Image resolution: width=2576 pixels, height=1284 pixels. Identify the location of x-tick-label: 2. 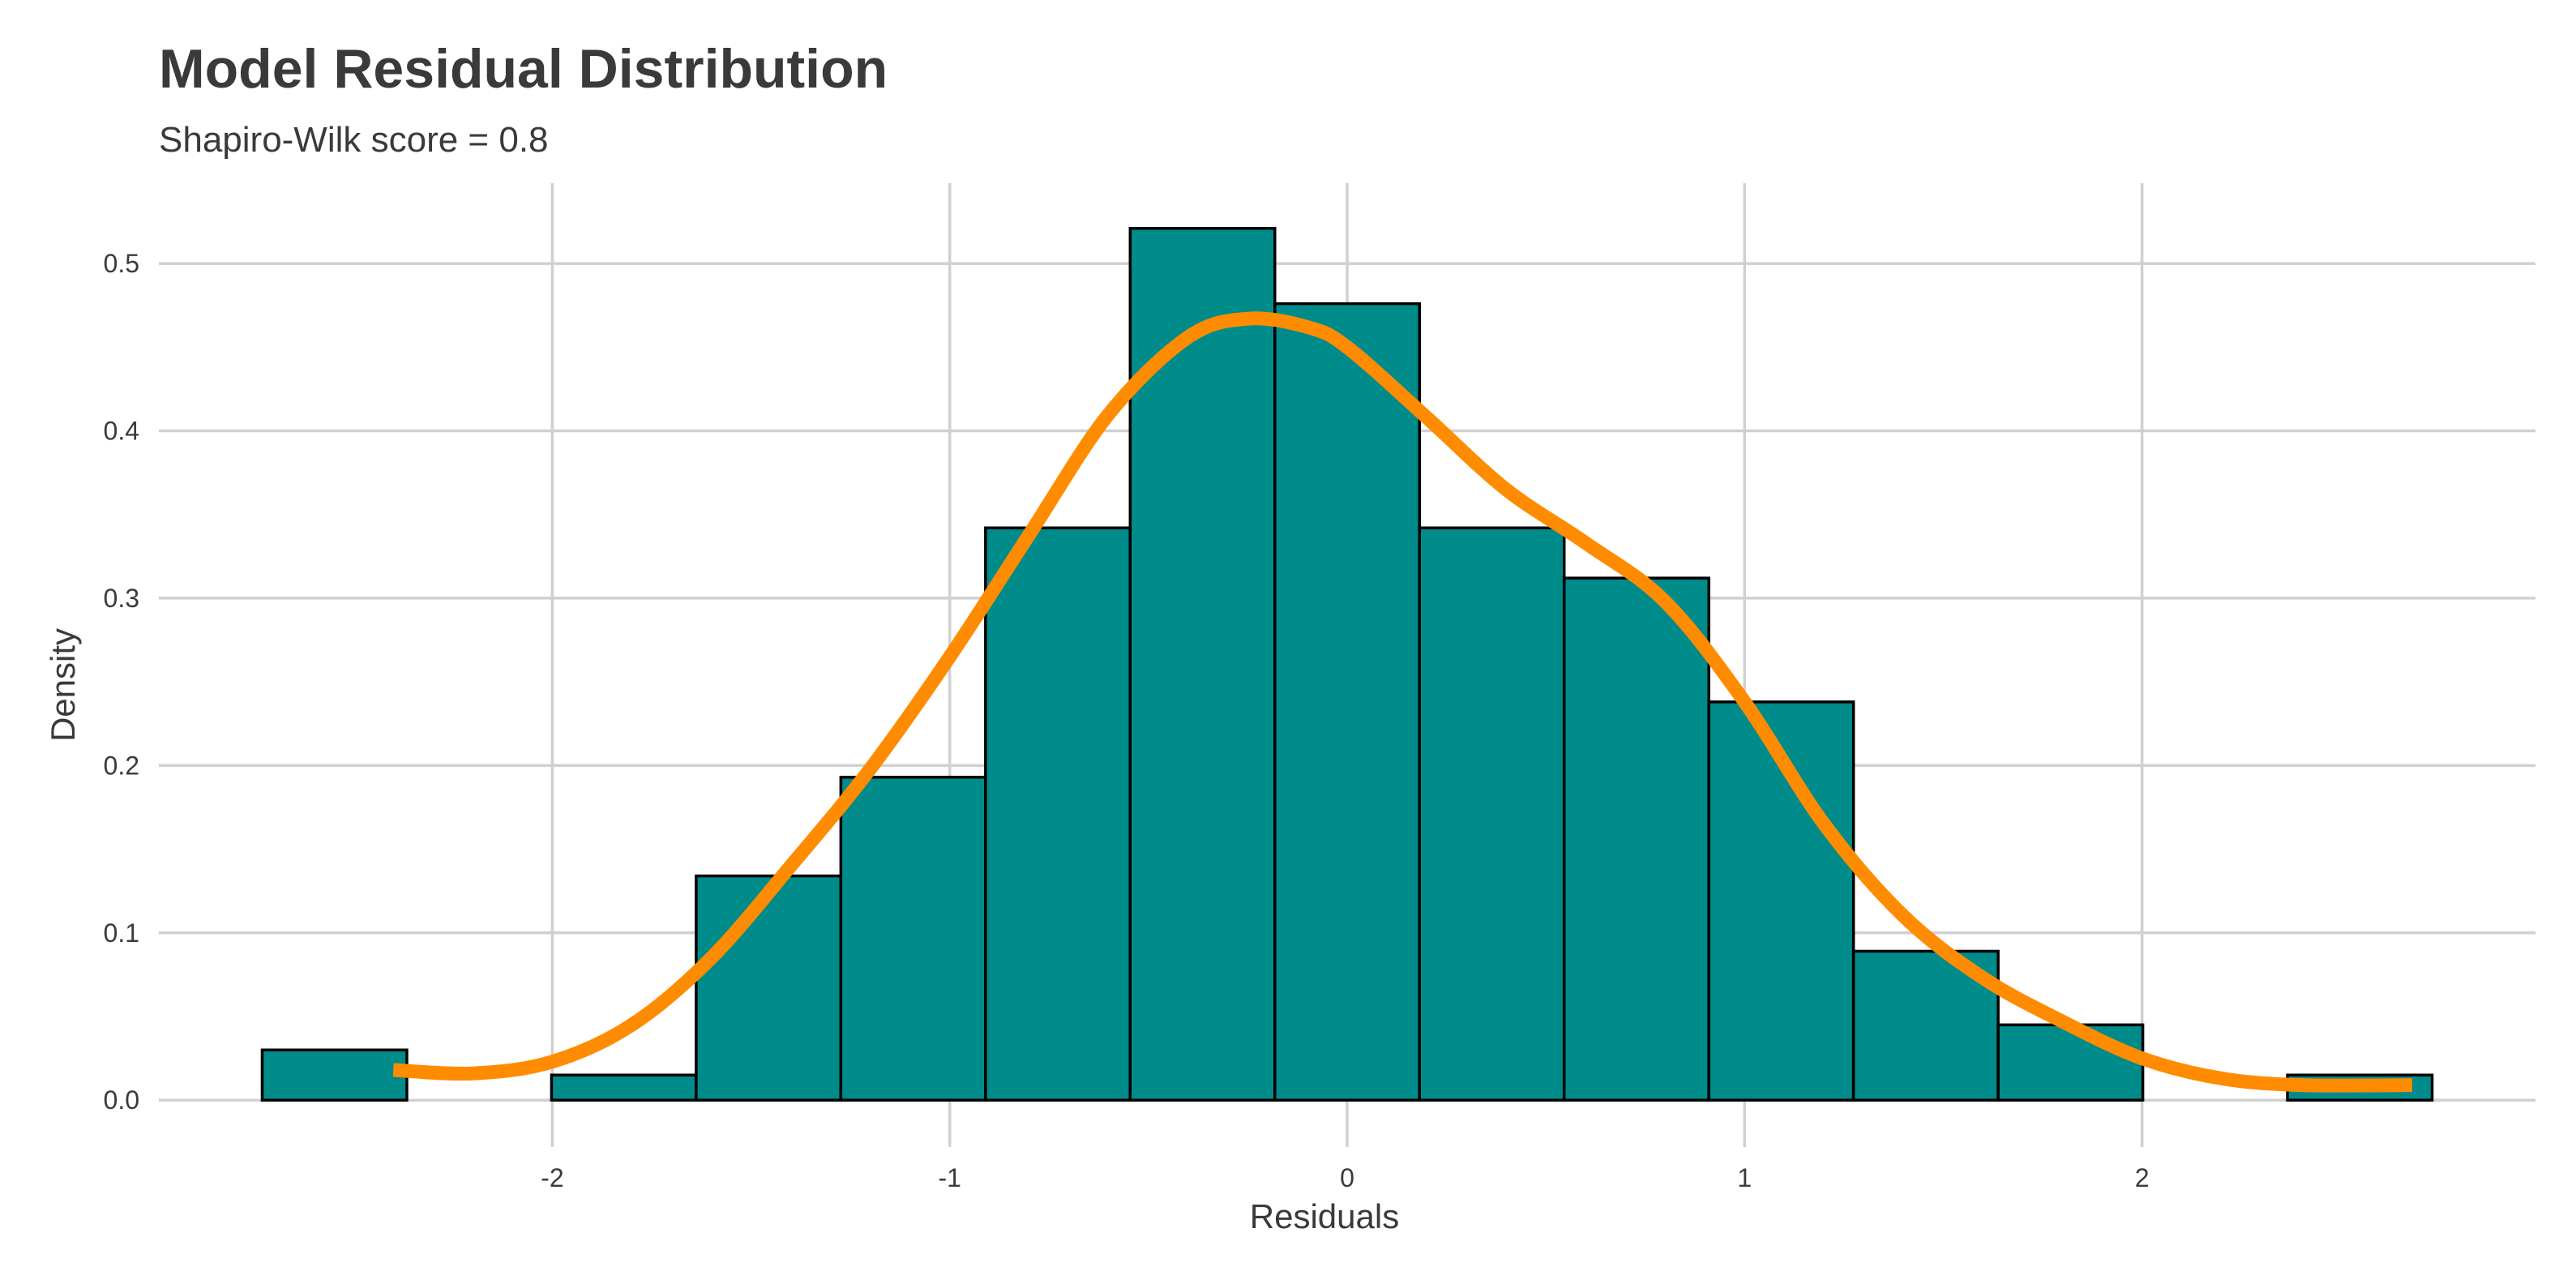
(2142, 1177).